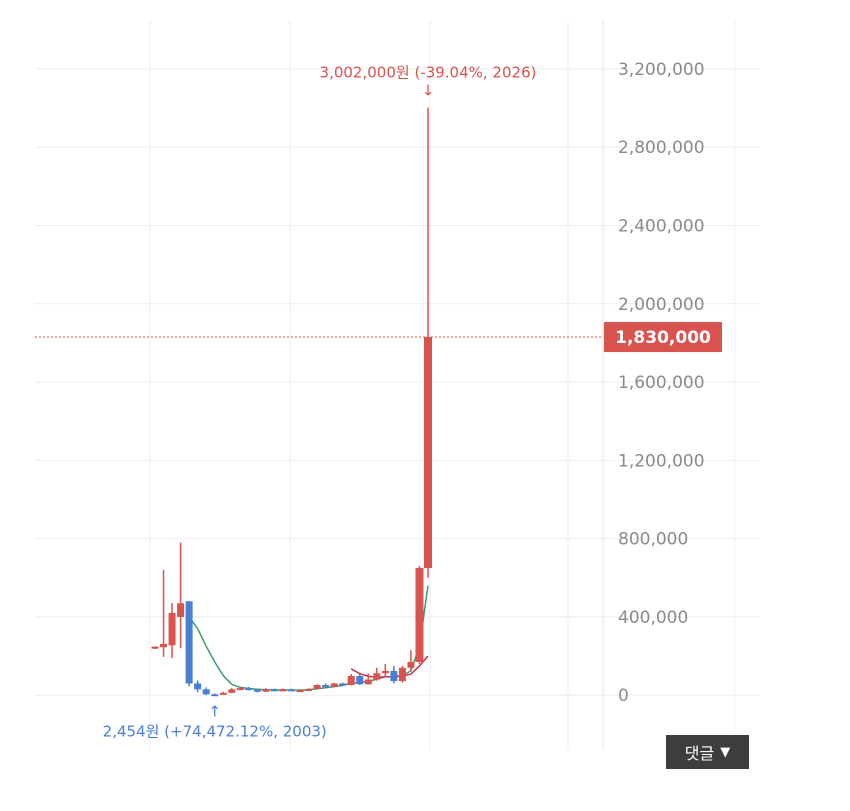  What do you see at coordinates (725, 752) in the screenshot?
I see `chevron-down-icon: ▼` at bounding box center [725, 752].